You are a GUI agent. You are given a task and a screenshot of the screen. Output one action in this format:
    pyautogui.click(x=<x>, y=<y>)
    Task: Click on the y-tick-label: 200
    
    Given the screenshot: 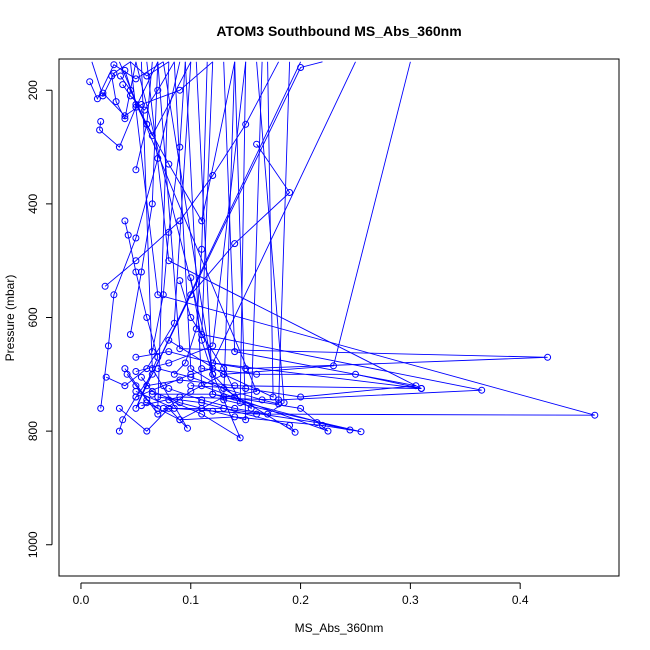 What is the action you would take?
    pyautogui.click(x=33, y=90)
    